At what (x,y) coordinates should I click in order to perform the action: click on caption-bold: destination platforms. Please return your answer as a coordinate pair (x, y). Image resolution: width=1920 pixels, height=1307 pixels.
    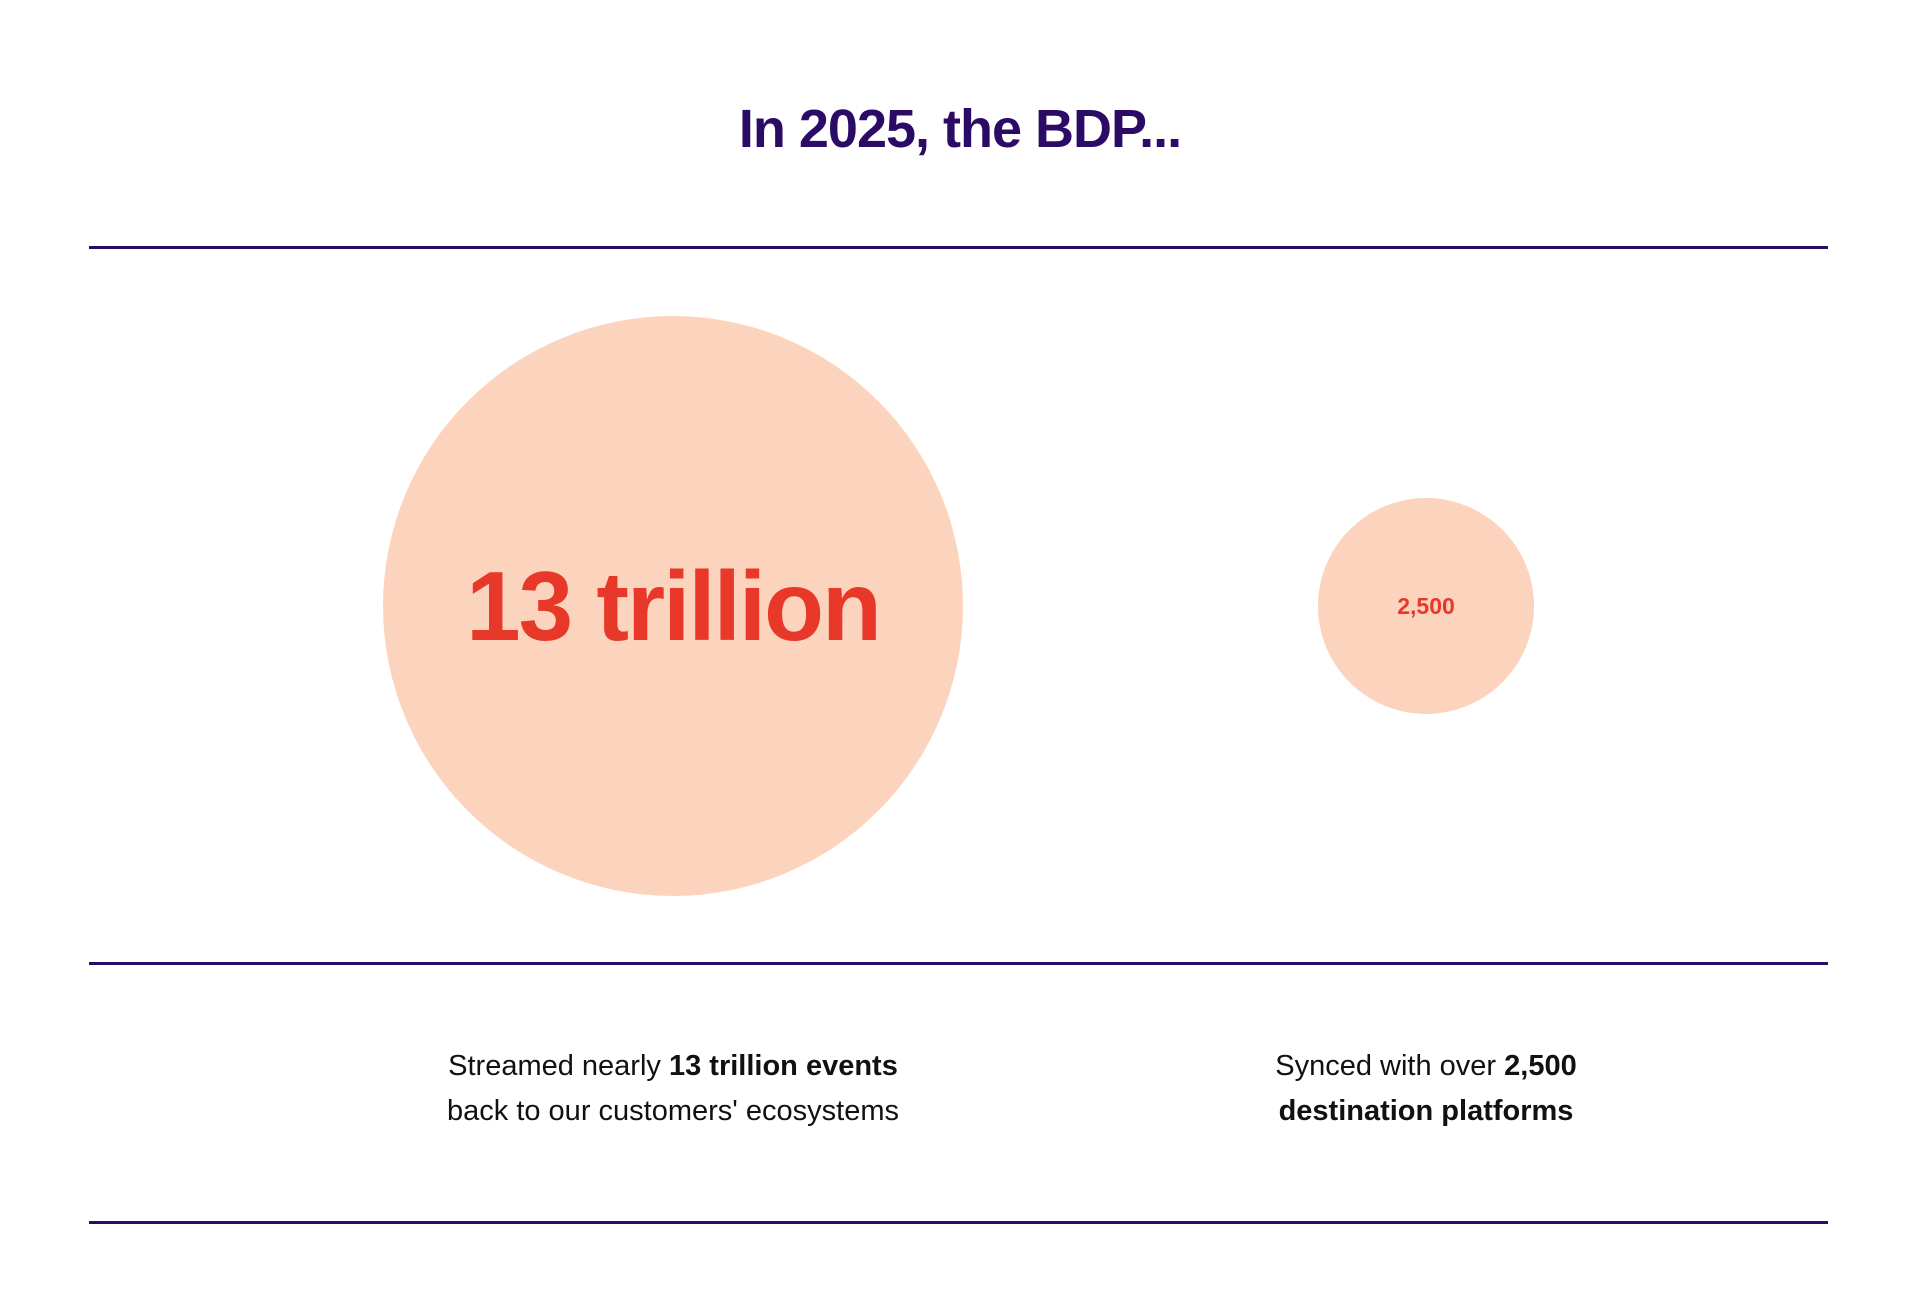
    Looking at the image, I should click on (1426, 1111).